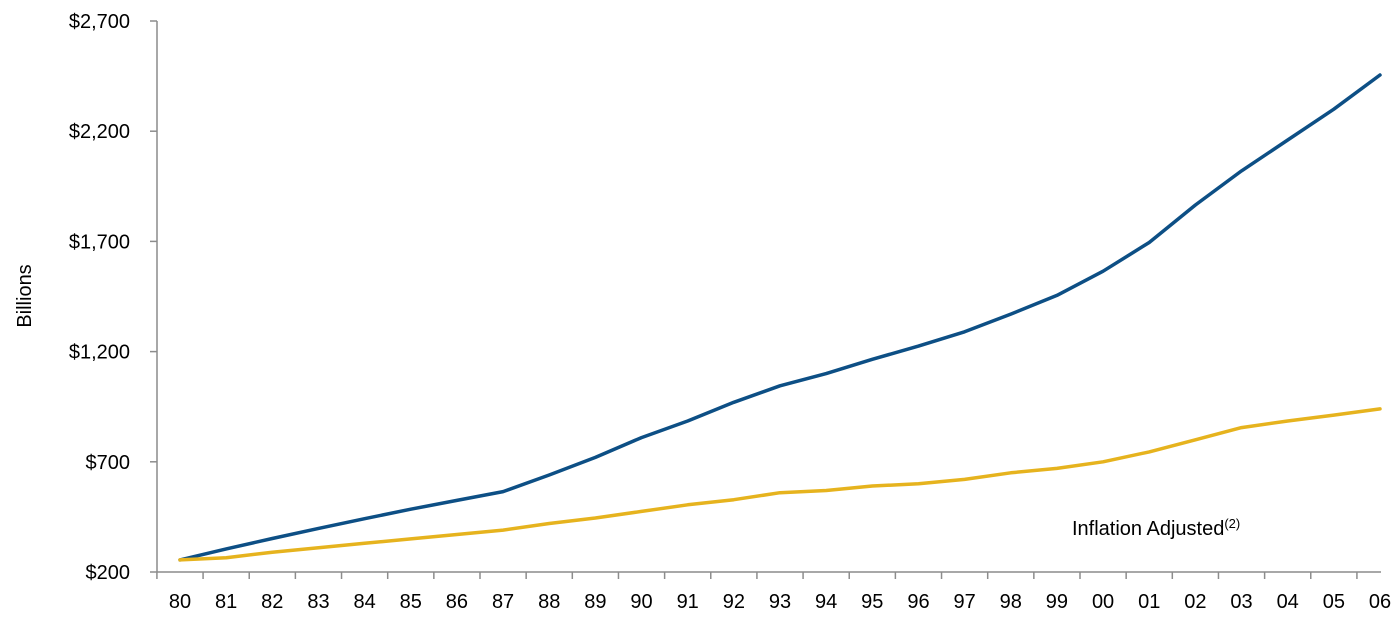 This screenshot has height=620, width=1393. I want to click on y-tick-label: $1,200, so click(99, 353).